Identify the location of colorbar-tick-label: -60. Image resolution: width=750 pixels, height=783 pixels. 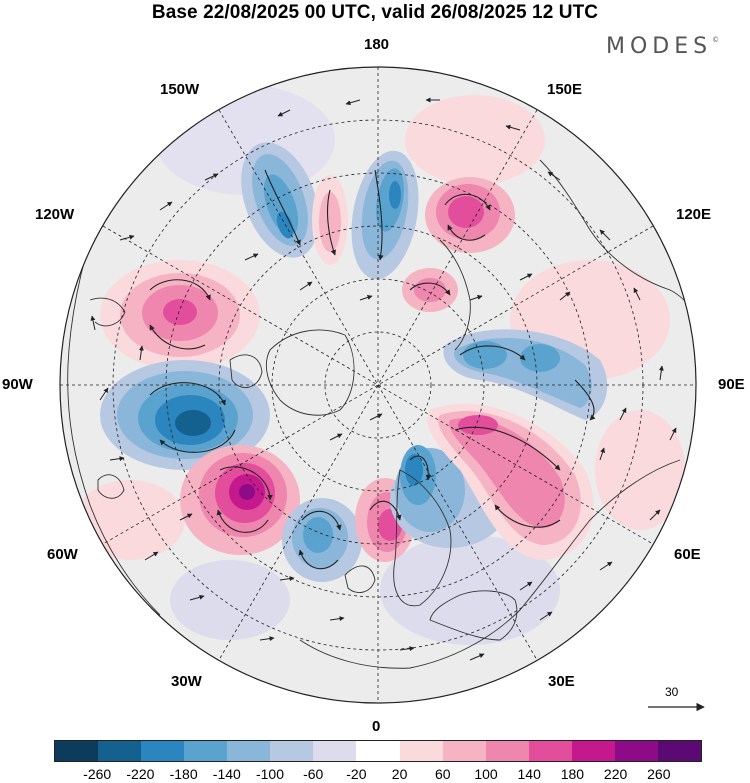
(313, 774).